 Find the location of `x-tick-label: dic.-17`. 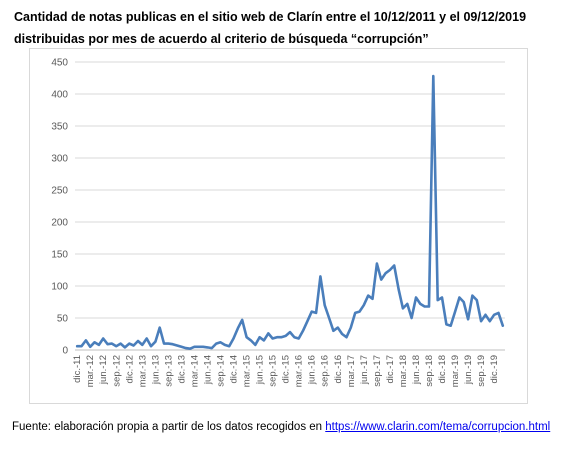

x-tick-label: dic.-17 is located at coordinates (390, 369).